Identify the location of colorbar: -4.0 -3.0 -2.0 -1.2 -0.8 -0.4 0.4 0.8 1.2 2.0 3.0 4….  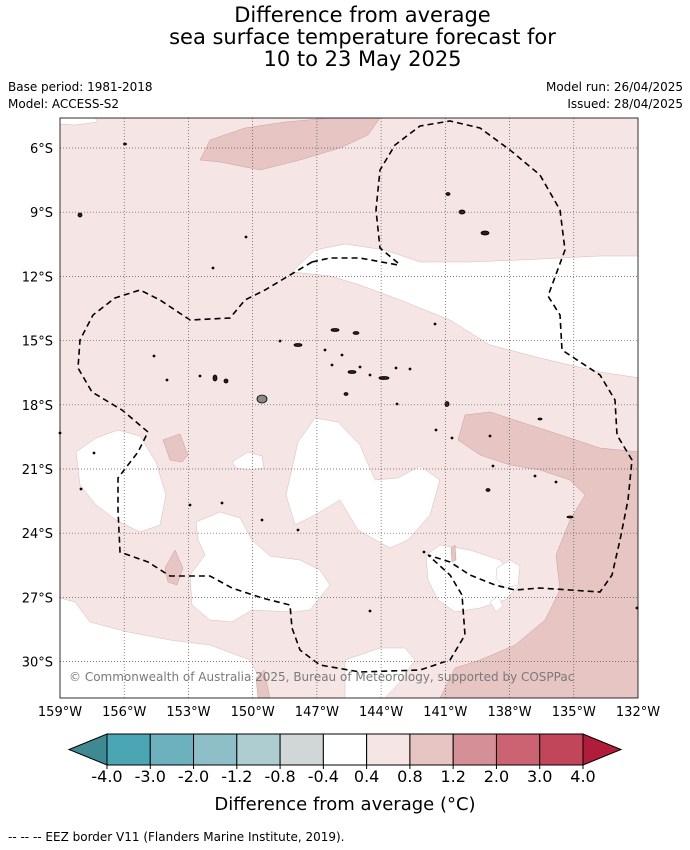
(345, 759).